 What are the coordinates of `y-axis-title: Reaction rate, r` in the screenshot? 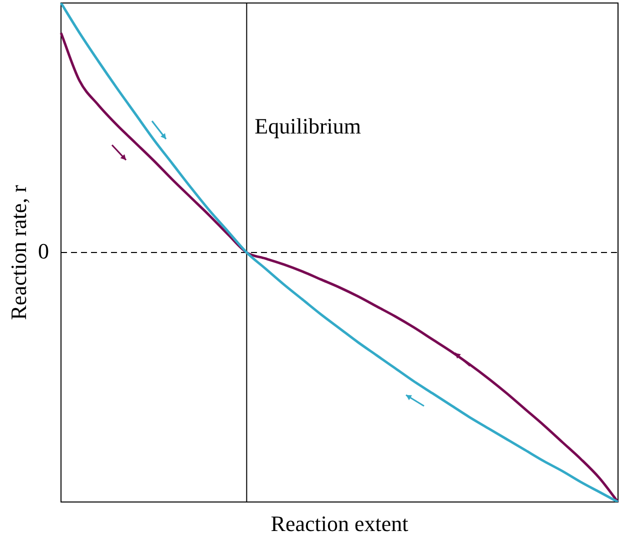 It's located at (18, 252).